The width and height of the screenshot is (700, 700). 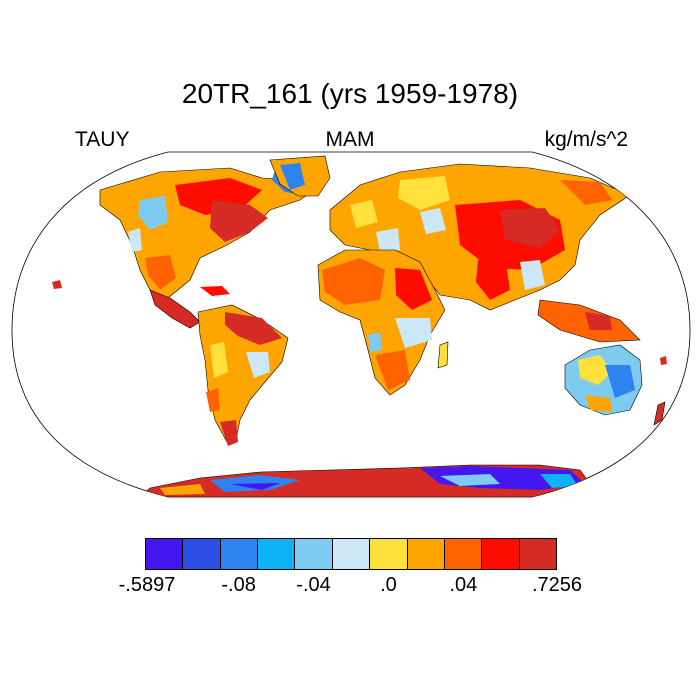 I want to click on colorbar-tick-label: -.08, so click(x=238, y=585).